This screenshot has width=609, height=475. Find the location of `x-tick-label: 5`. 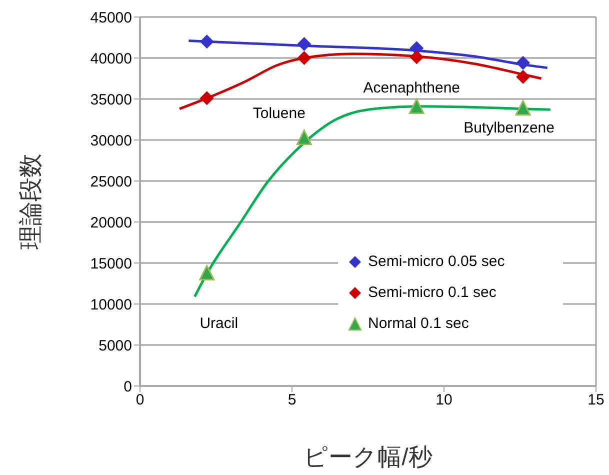

x-tick-label: 5 is located at coordinates (292, 400).